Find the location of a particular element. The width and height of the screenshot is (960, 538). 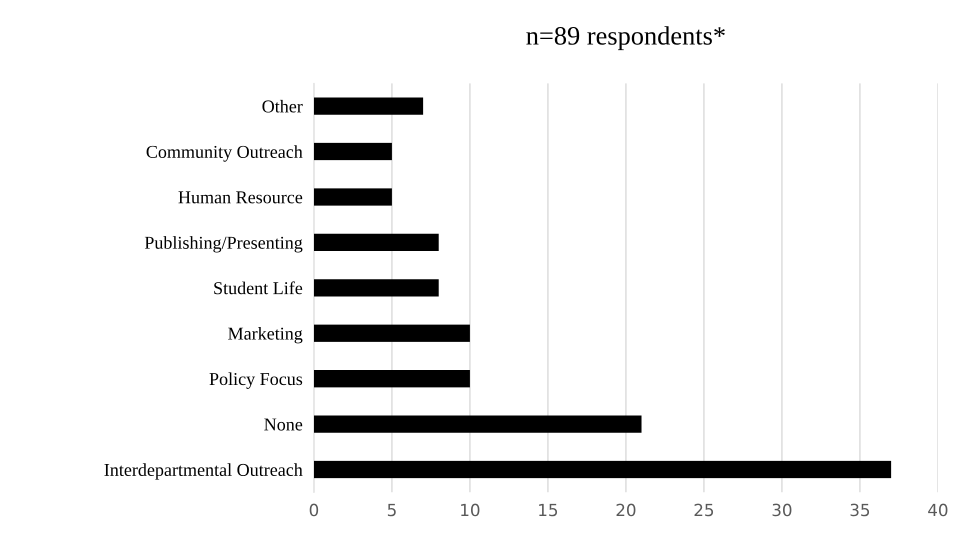

y-tick-label: Policy Focus is located at coordinates (256, 380).